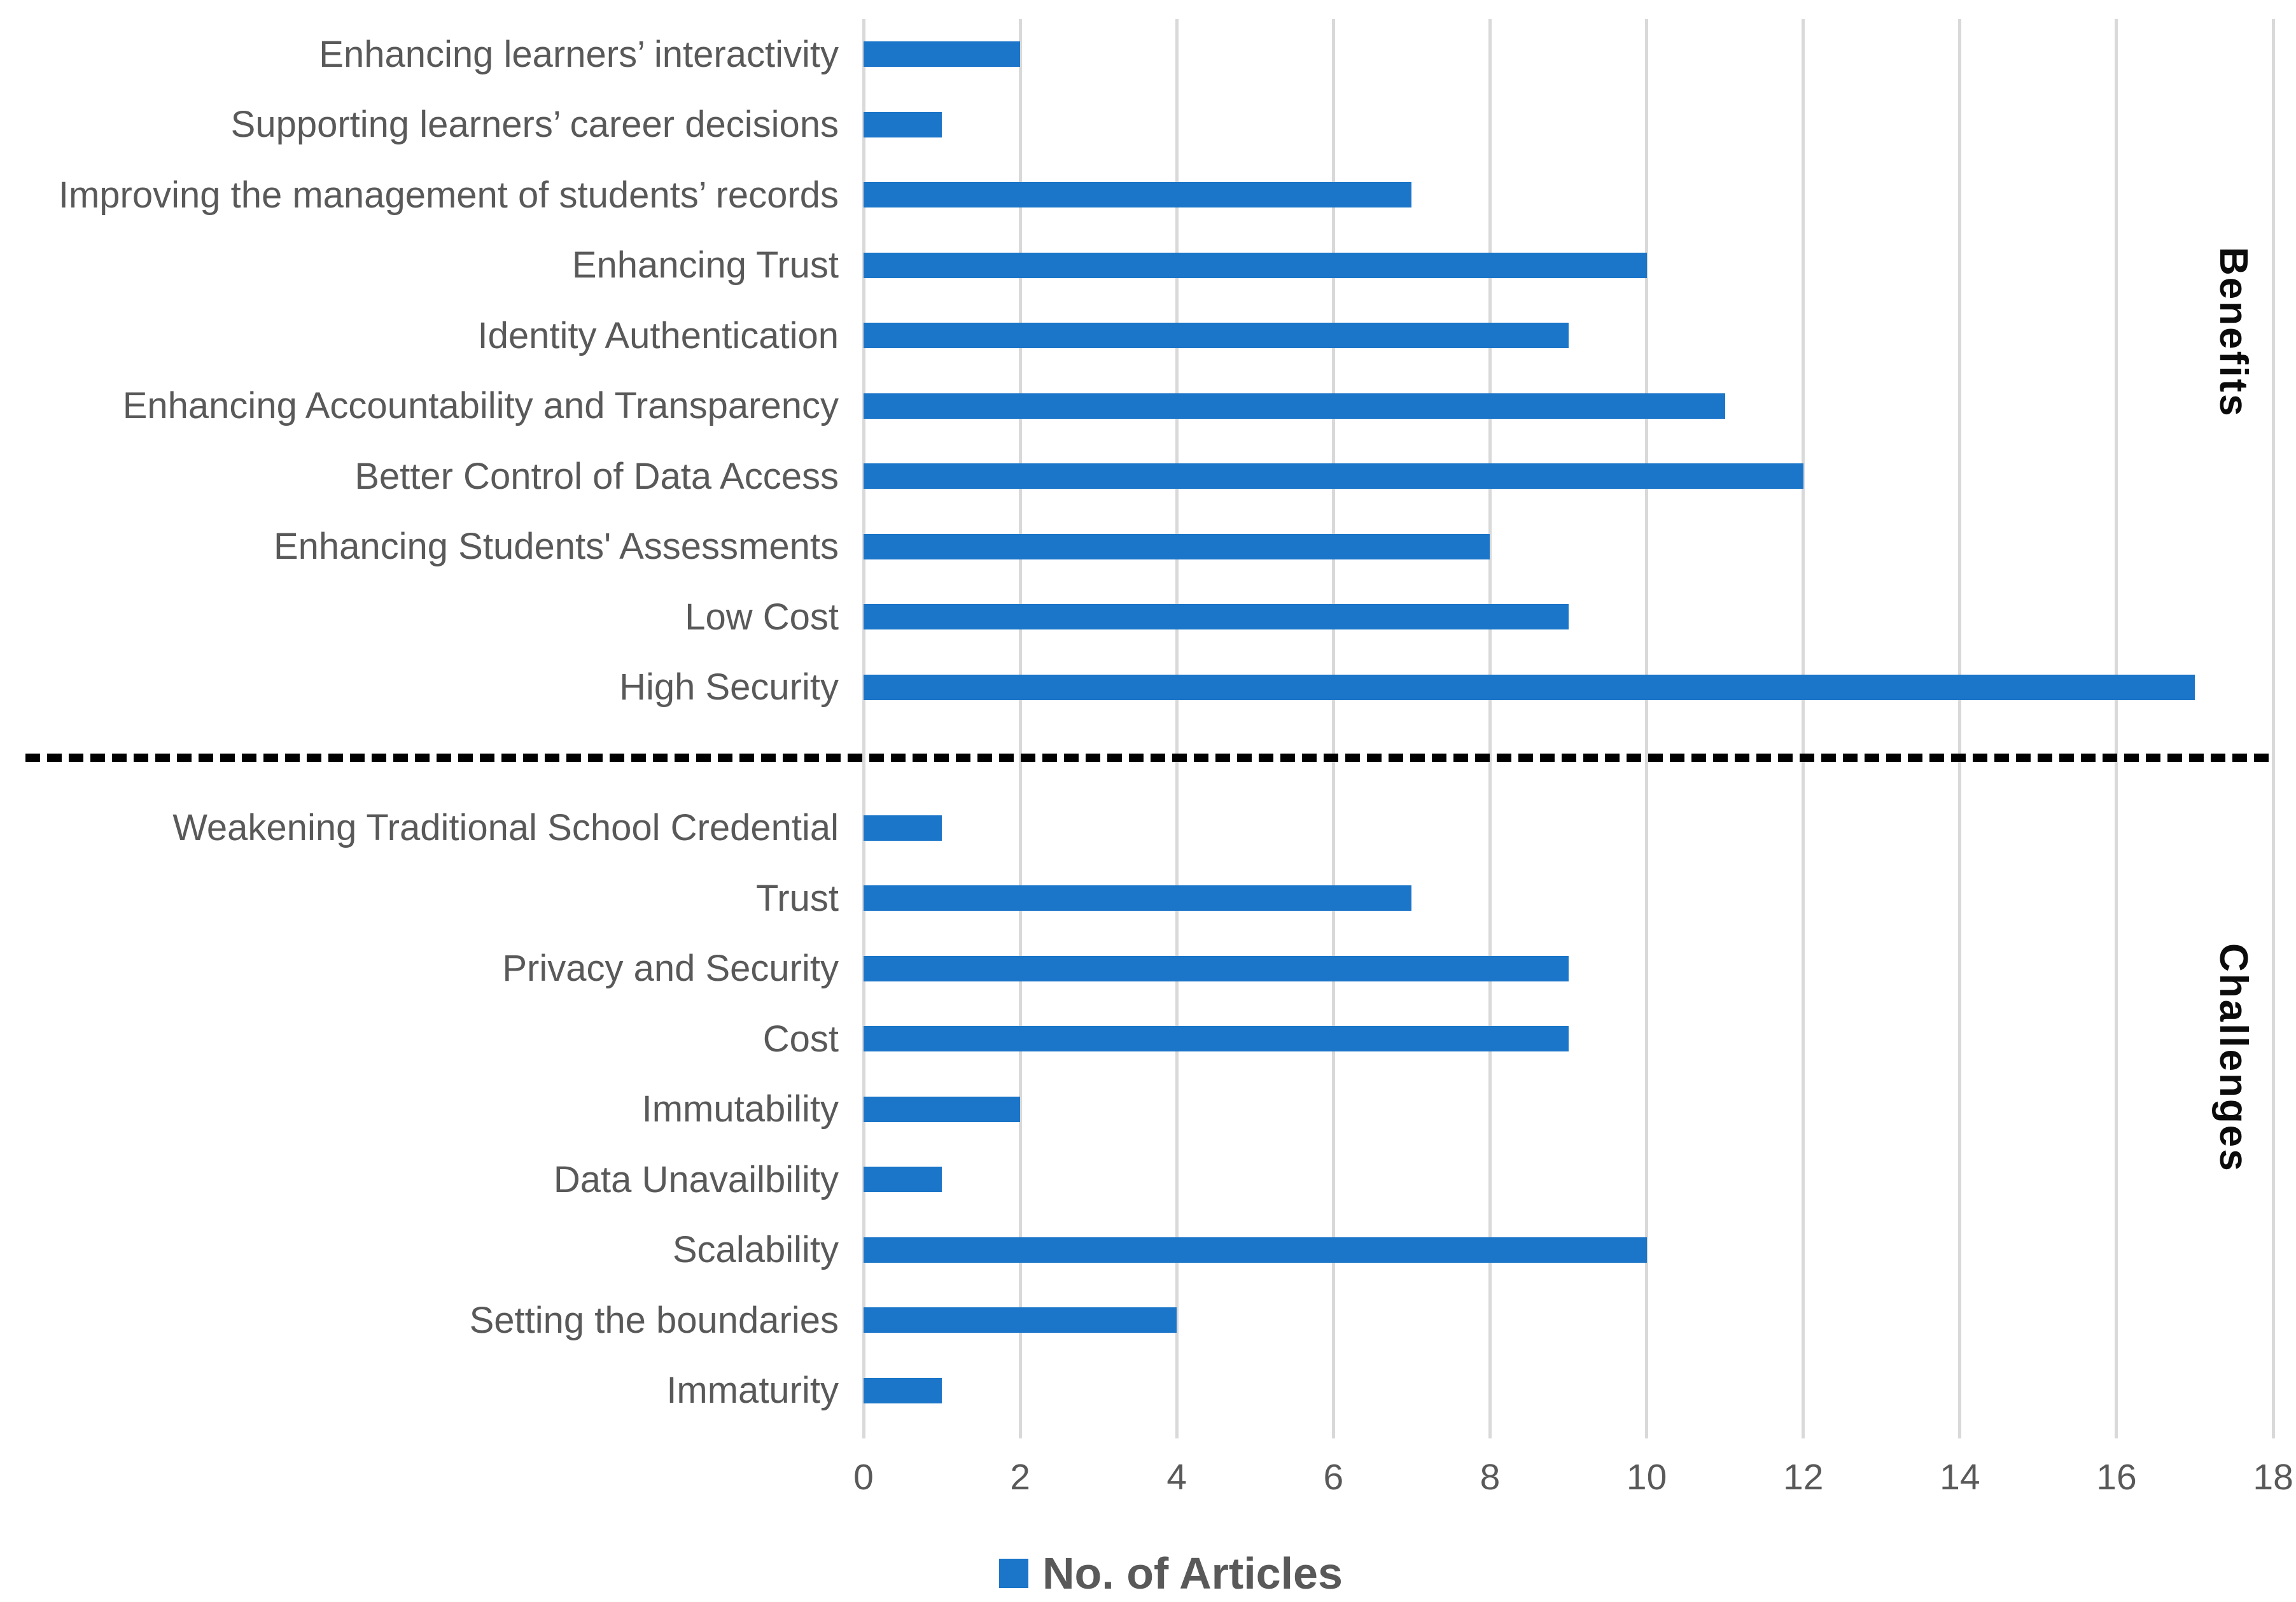 The width and height of the screenshot is (2296, 1602). Describe the element at coordinates (1150, 757) in the screenshot. I see `section-separator-dashed-line` at that location.